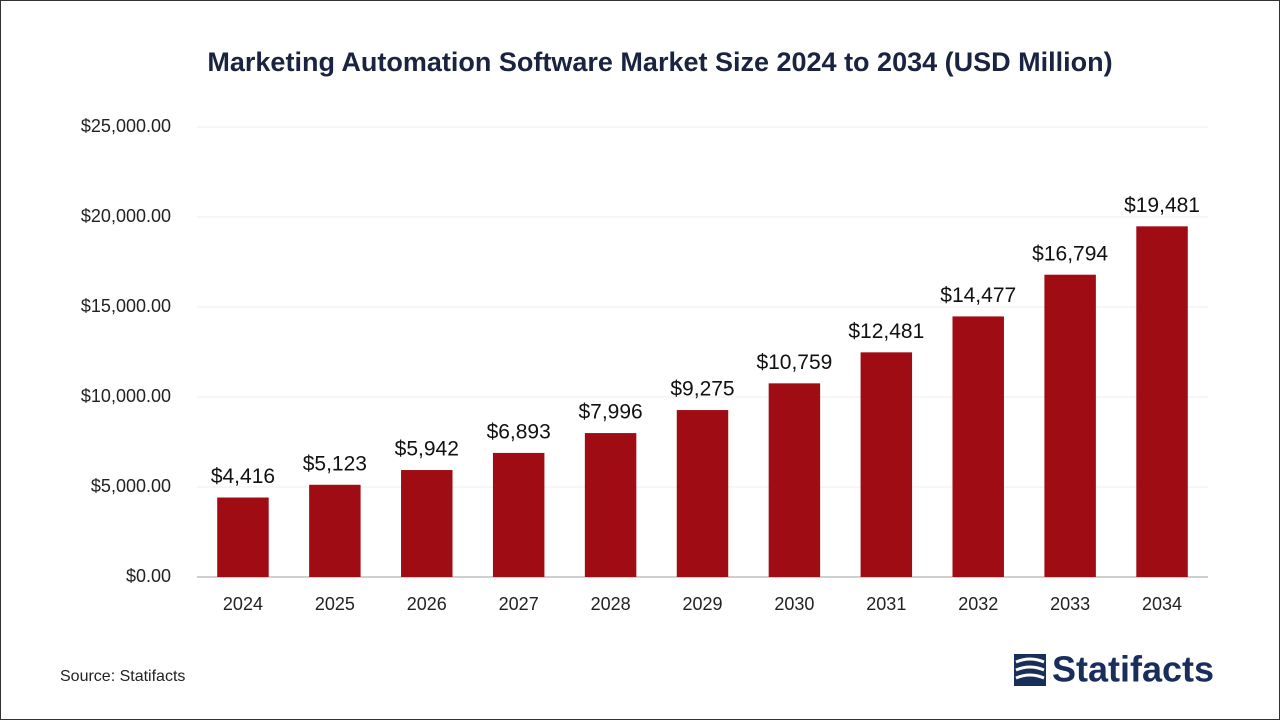 The height and width of the screenshot is (720, 1280). What do you see at coordinates (122, 676) in the screenshot?
I see `source: Source: Statifacts` at bounding box center [122, 676].